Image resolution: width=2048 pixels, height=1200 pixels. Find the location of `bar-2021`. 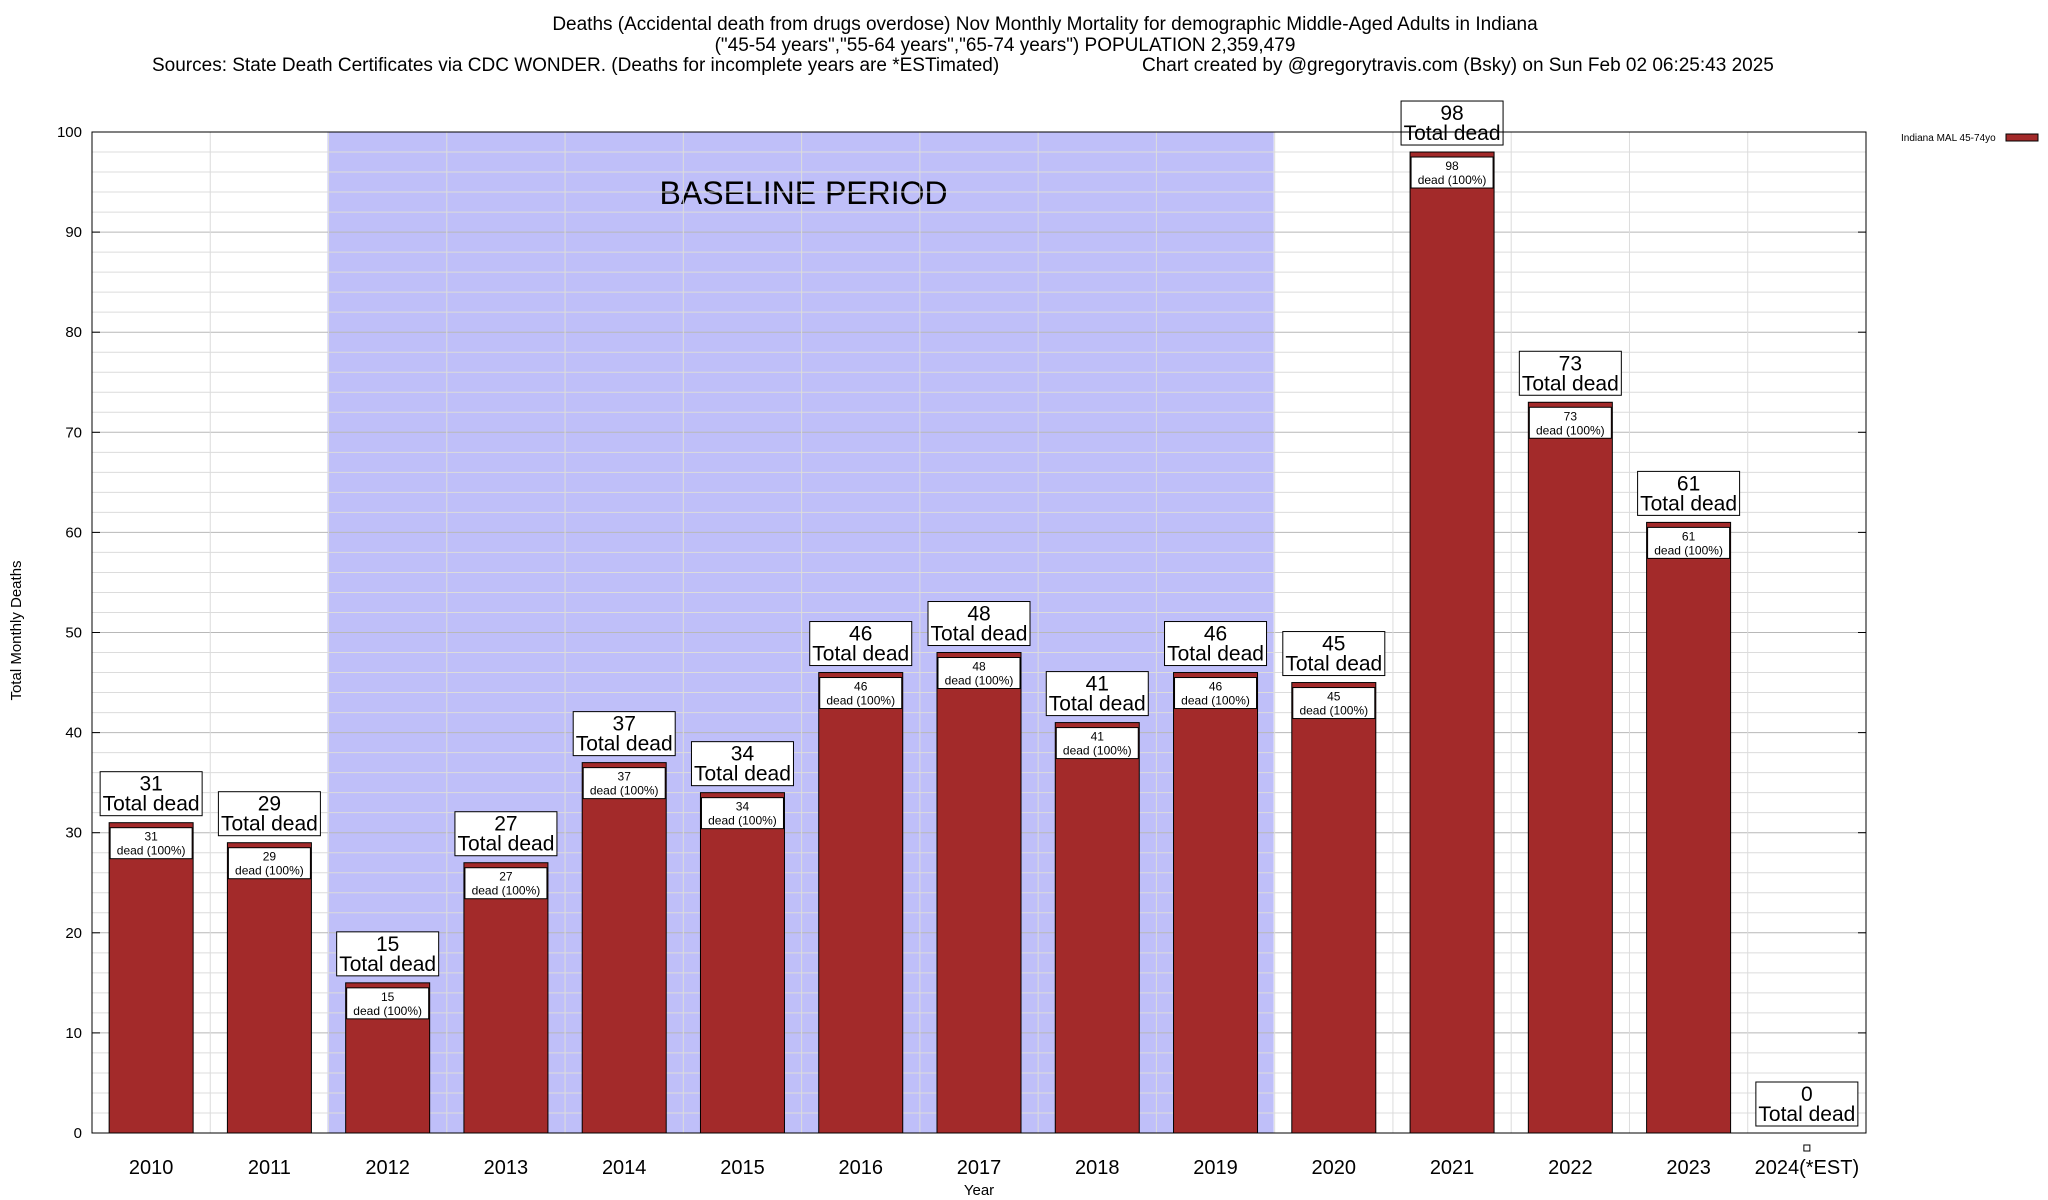

bar-2021 is located at coordinates (1452, 642).